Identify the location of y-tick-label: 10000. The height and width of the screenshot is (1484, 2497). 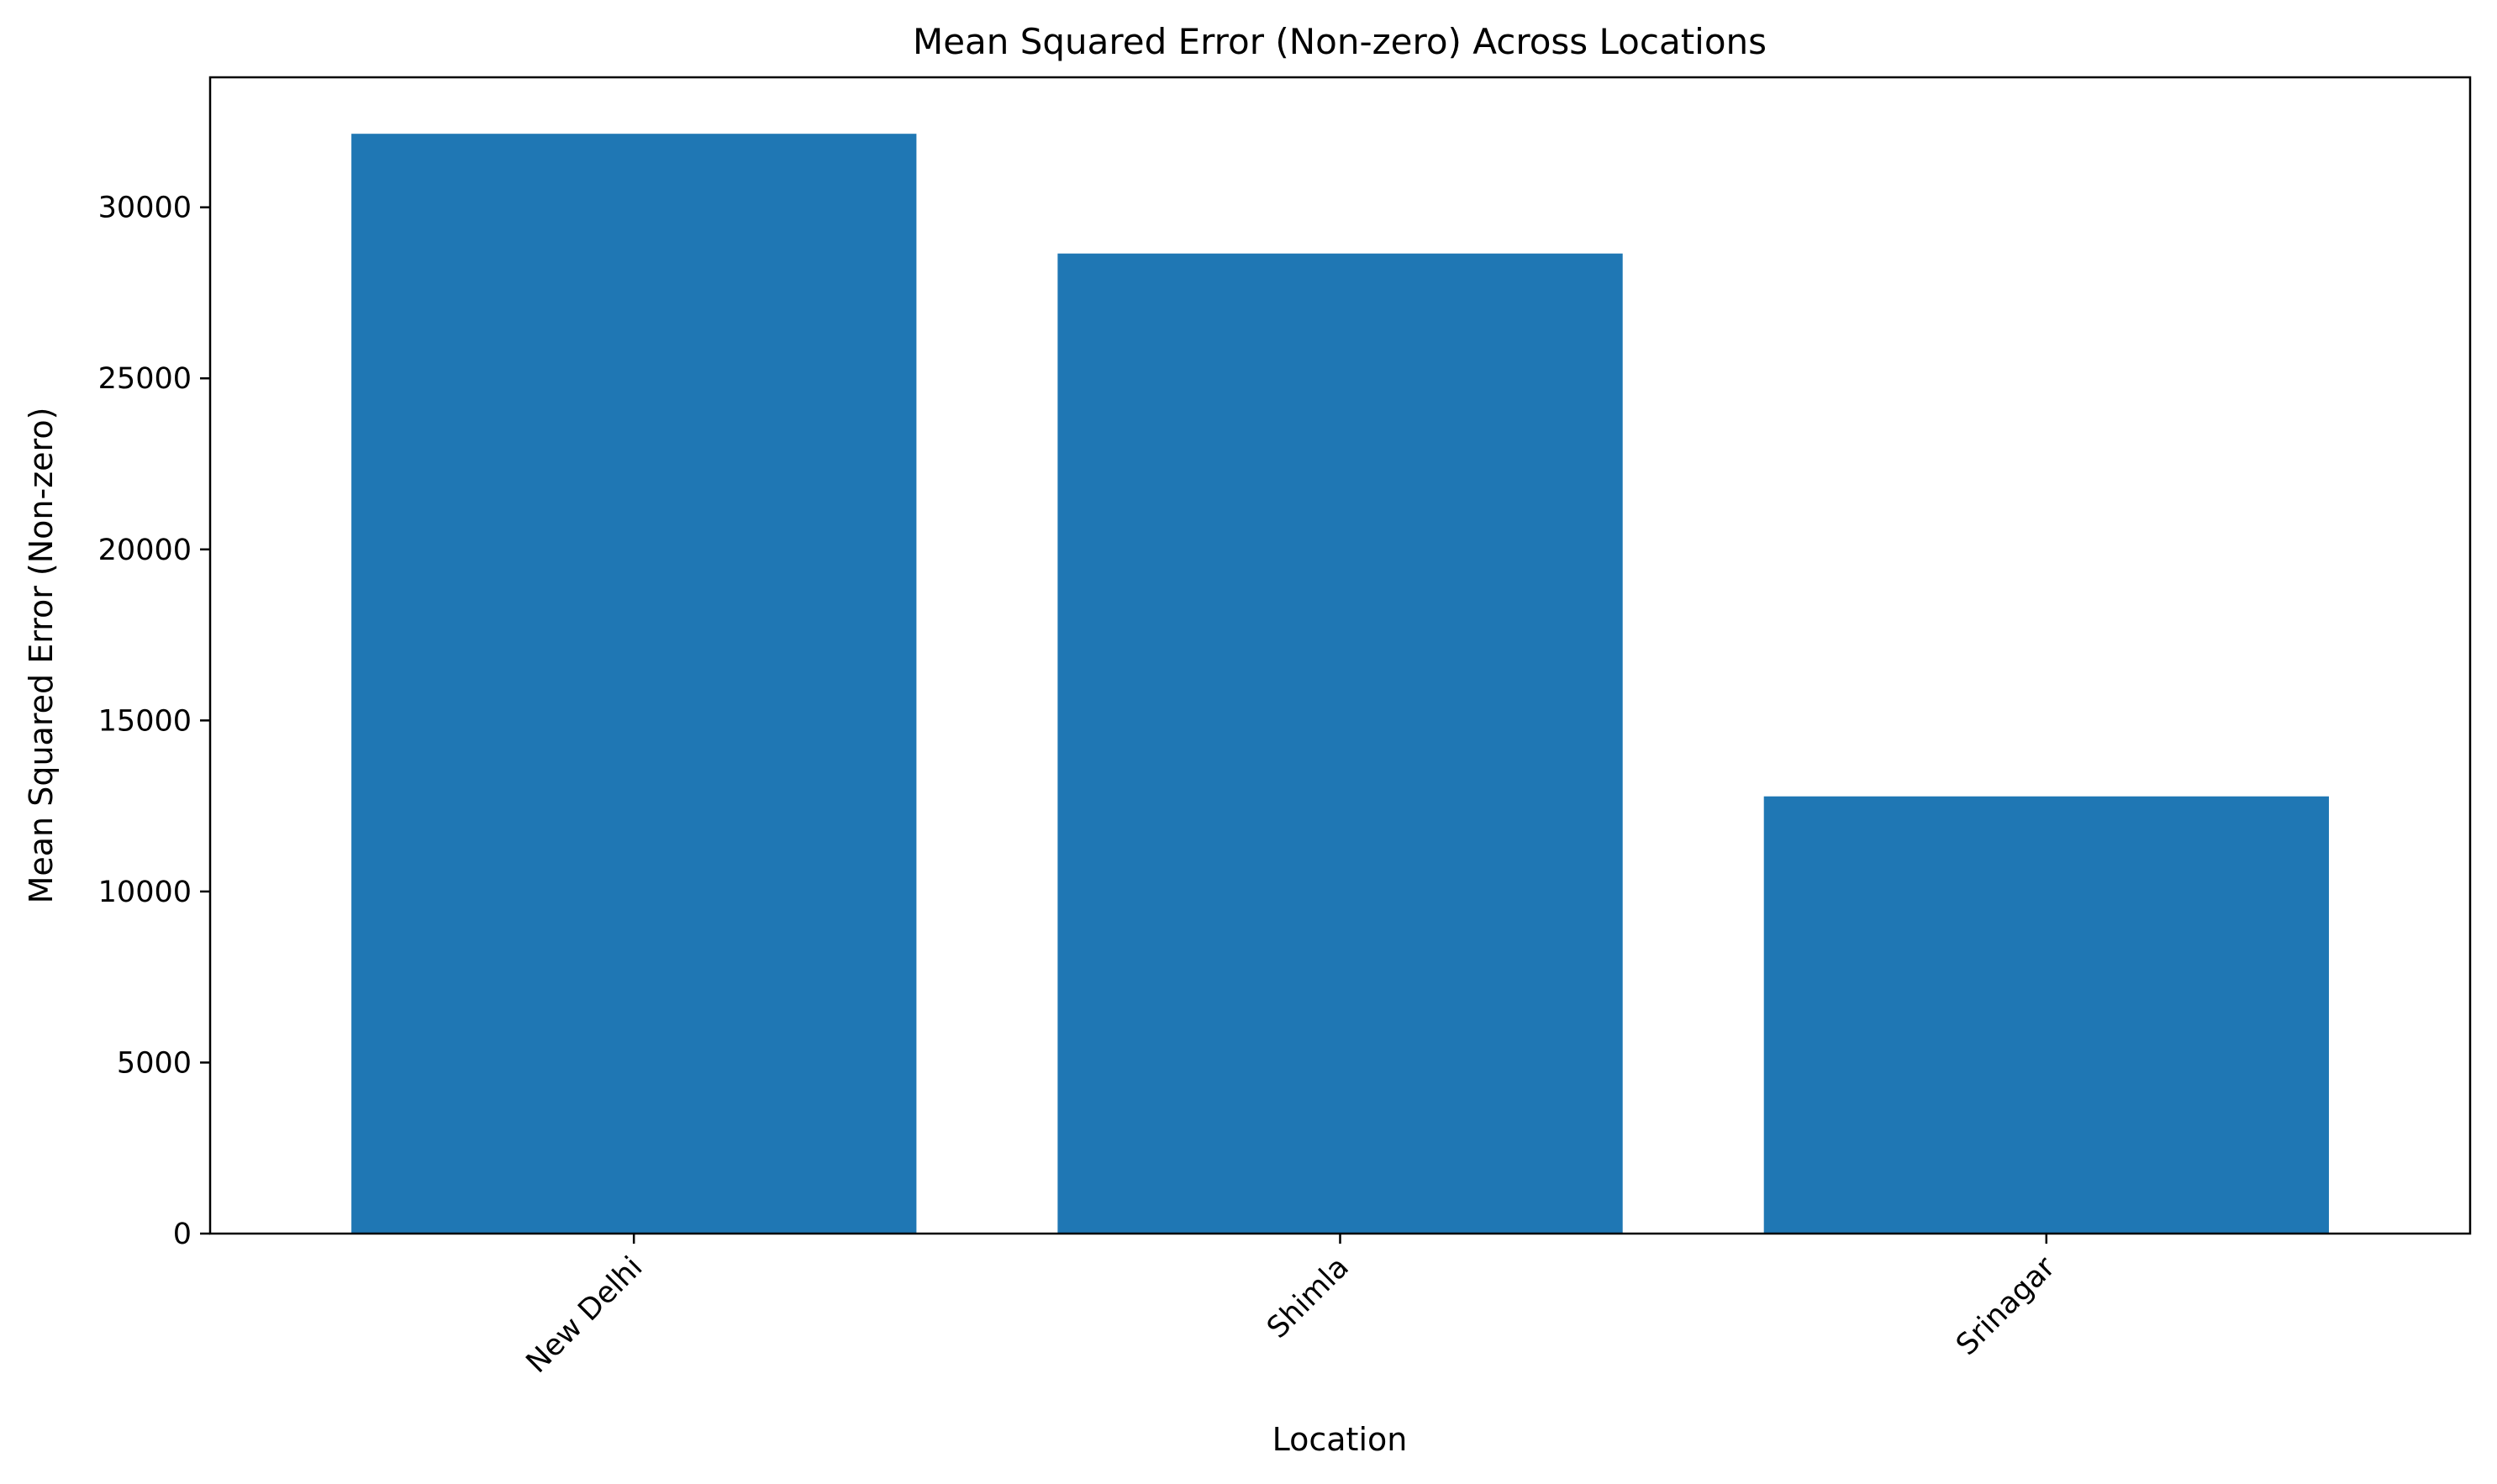
(145, 892).